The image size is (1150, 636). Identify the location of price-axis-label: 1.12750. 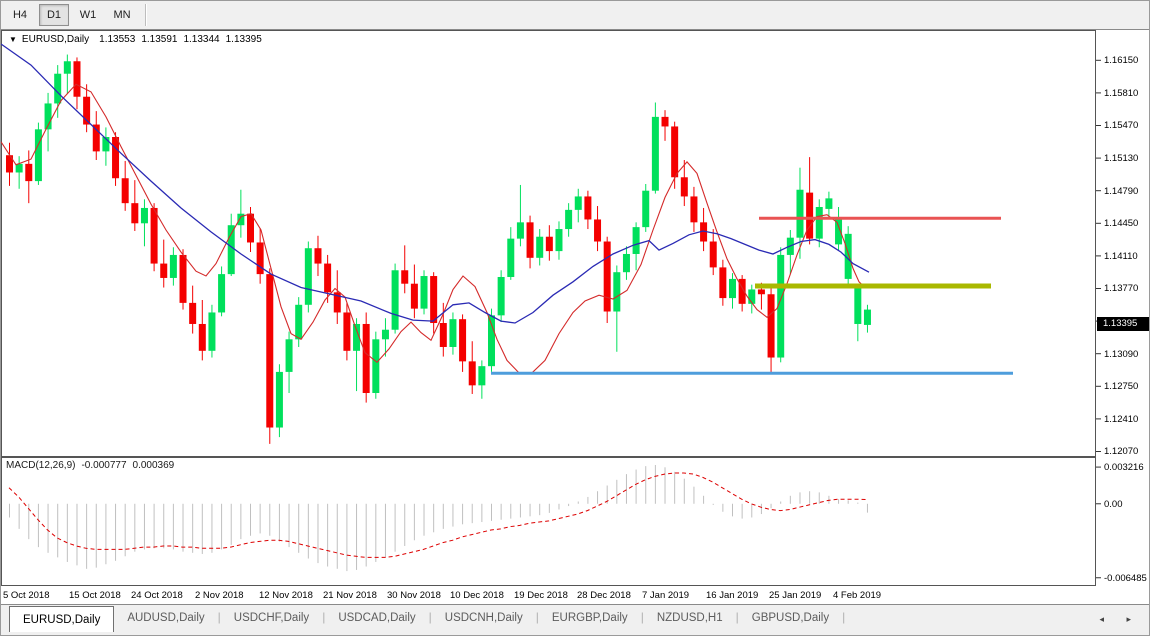
(1121, 387).